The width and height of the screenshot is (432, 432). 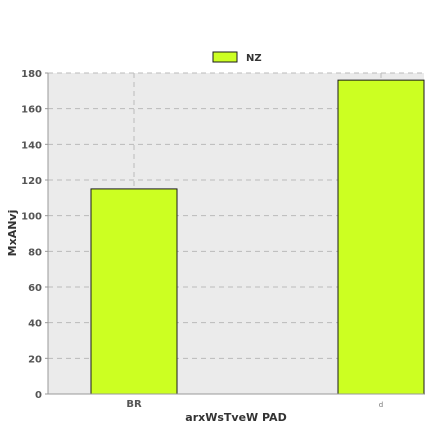 What do you see at coordinates (31, 74) in the screenshot?
I see `y-tick-label: 180` at bounding box center [31, 74].